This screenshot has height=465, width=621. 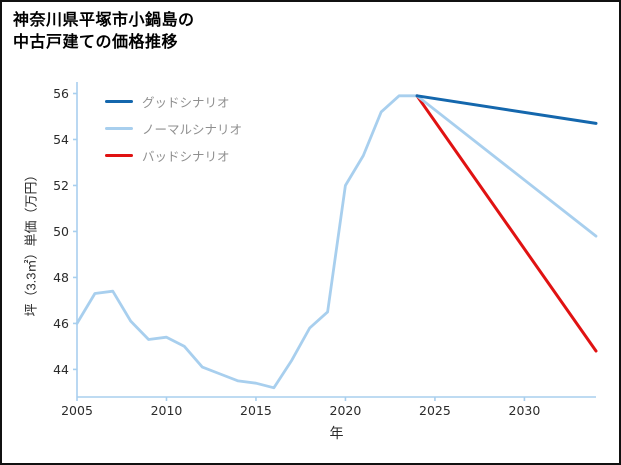 What do you see at coordinates (256, 410) in the screenshot?
I see `x-tick-label: 2015` at bounding box center [256, 410].